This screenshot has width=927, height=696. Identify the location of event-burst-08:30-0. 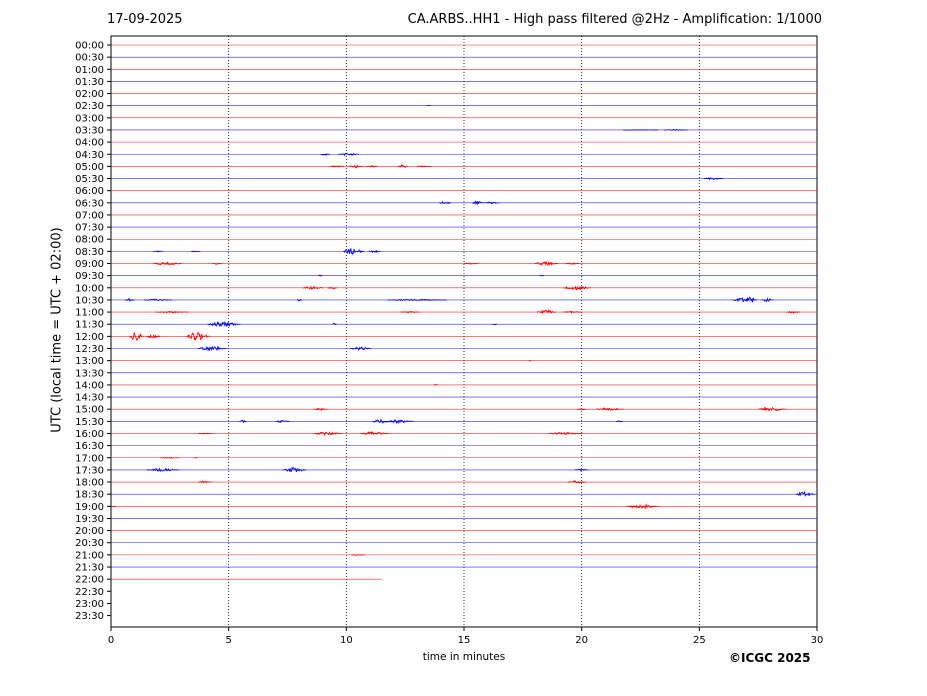
(158, 251).